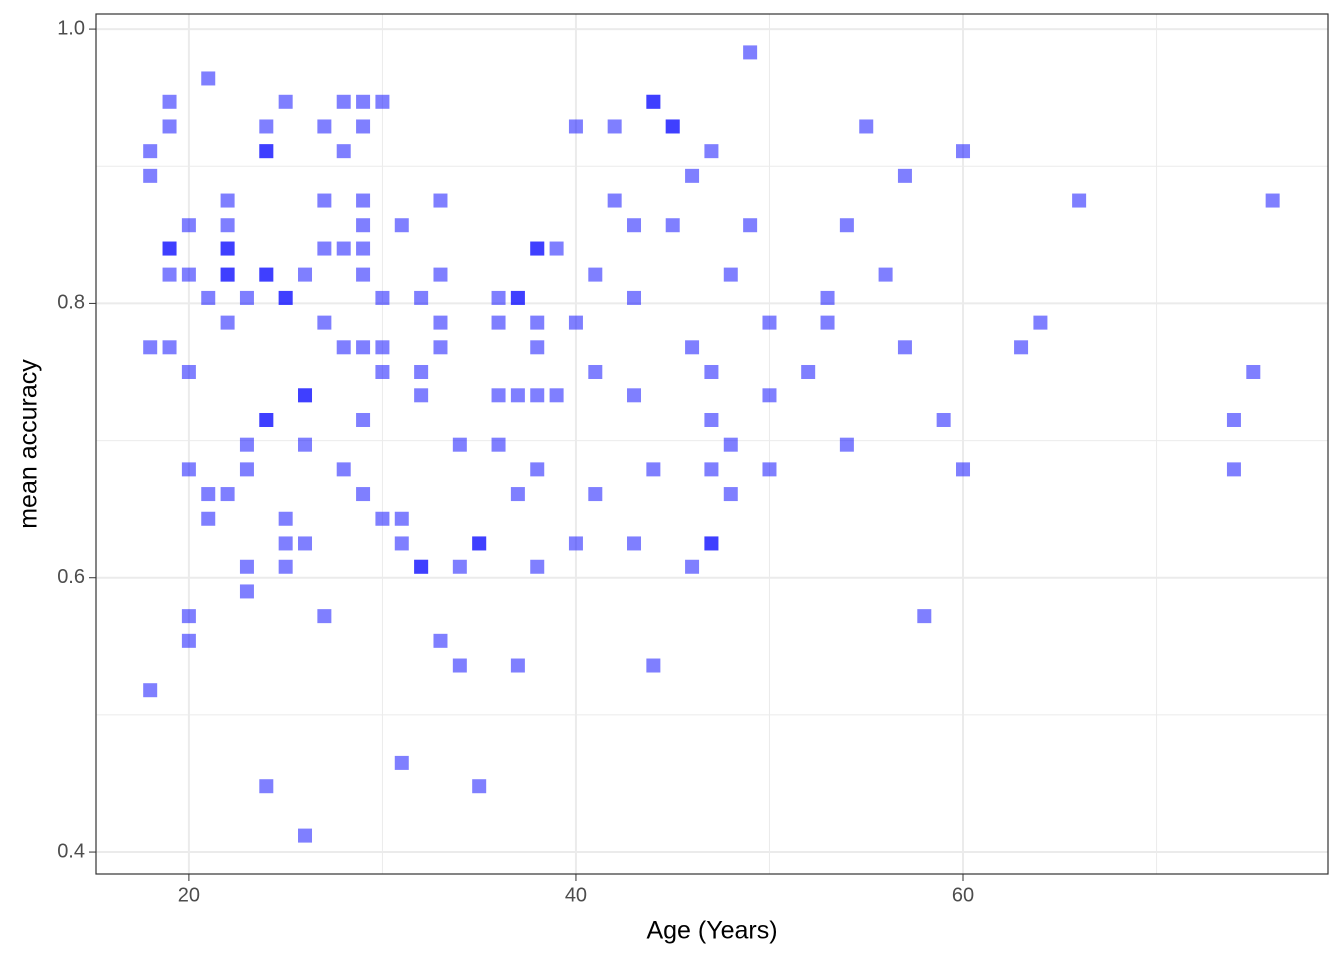 The height and width of the screenshot is (960, 1344). What do you see at coordinates (711, 931) in the screenshot?
I see `x-axis-title: Age (Years)` at bounding box center [711, 931].